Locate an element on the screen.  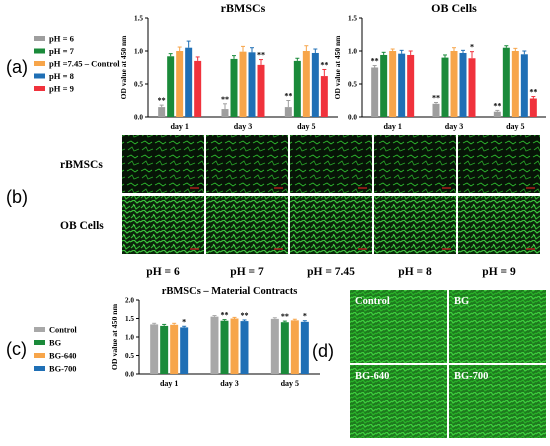
legend-label: pH = 6 is located at coordinates (62, 39).